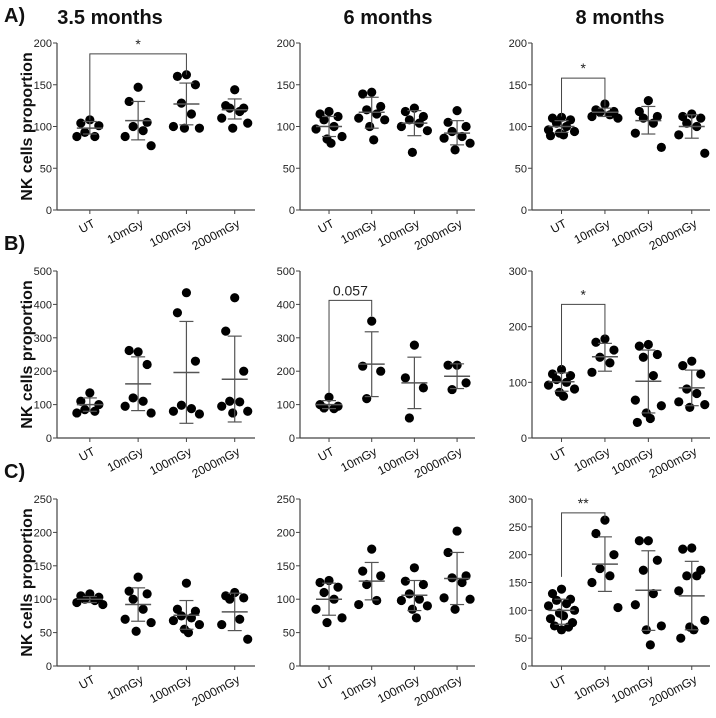 The height and width of the screenshot is (718, 716). What do you see at coordinates (43, 339) in the screenshot?
I see `y-tick-label: 300` at bounding box center [43, 339].